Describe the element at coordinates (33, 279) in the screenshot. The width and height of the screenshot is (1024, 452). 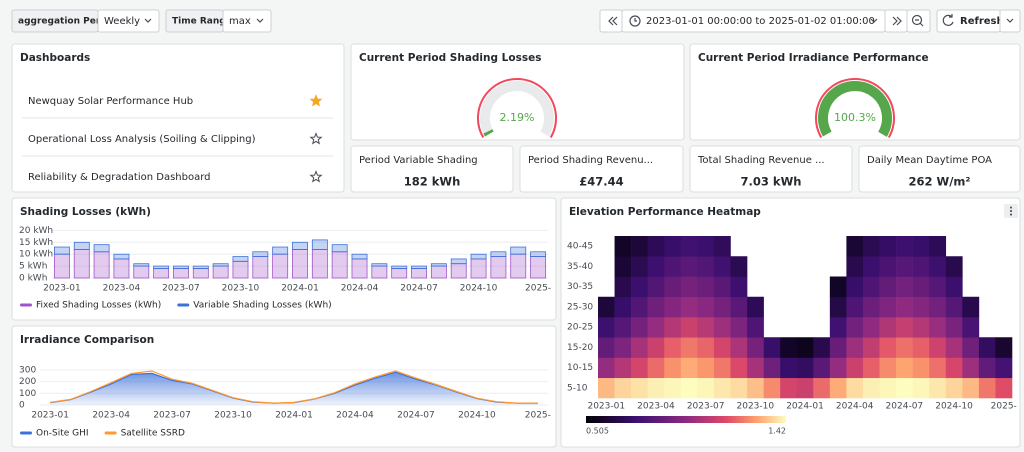
I see `y-tick-label: 0 kWh` at that location.